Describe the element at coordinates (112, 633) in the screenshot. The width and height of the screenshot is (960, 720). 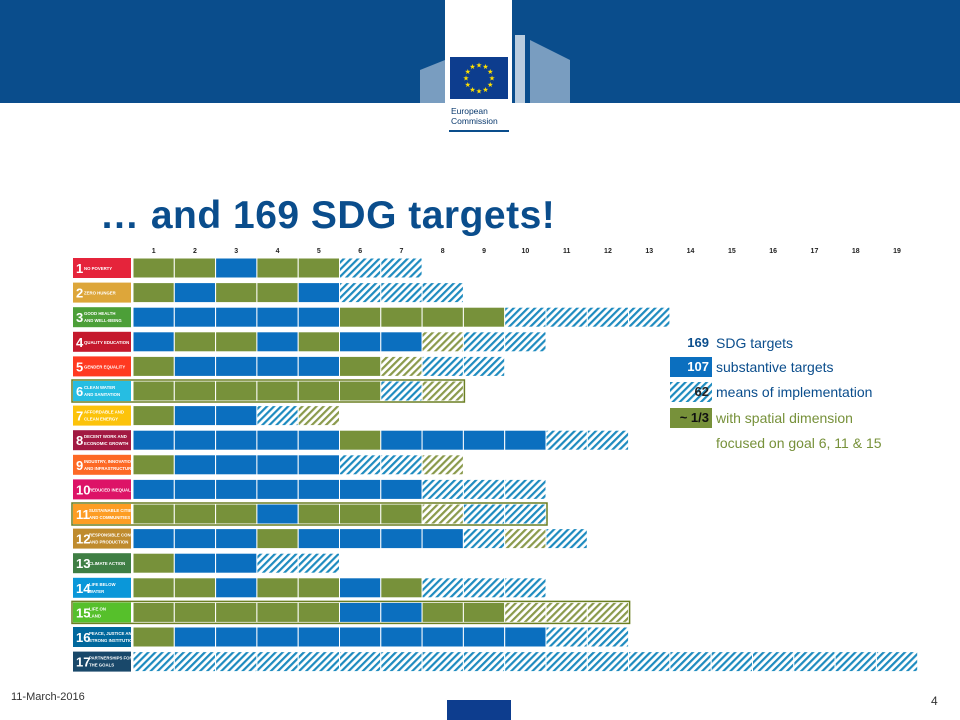
I see `goal-label: PEACE, JUSTICE AND` at that location.